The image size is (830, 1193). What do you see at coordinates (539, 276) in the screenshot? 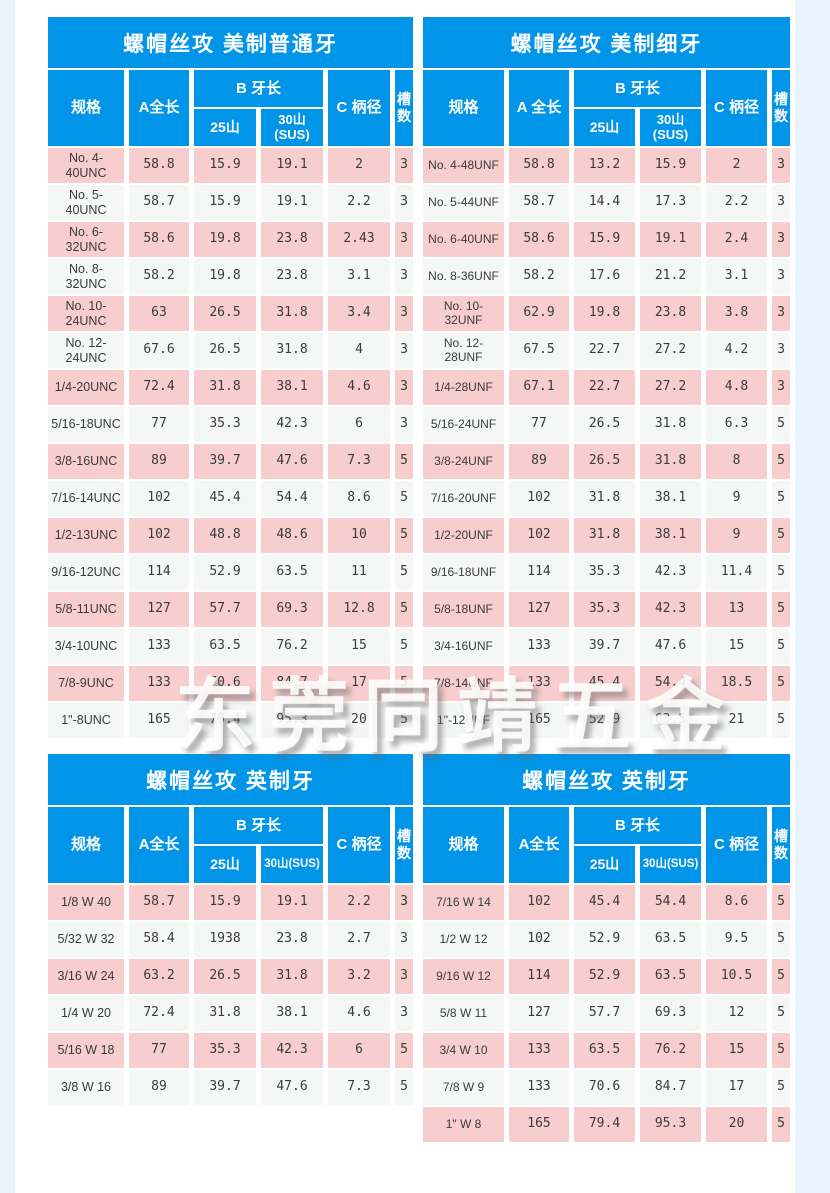
I see `value-cell: 58.2` at bounding box center [539, 276].